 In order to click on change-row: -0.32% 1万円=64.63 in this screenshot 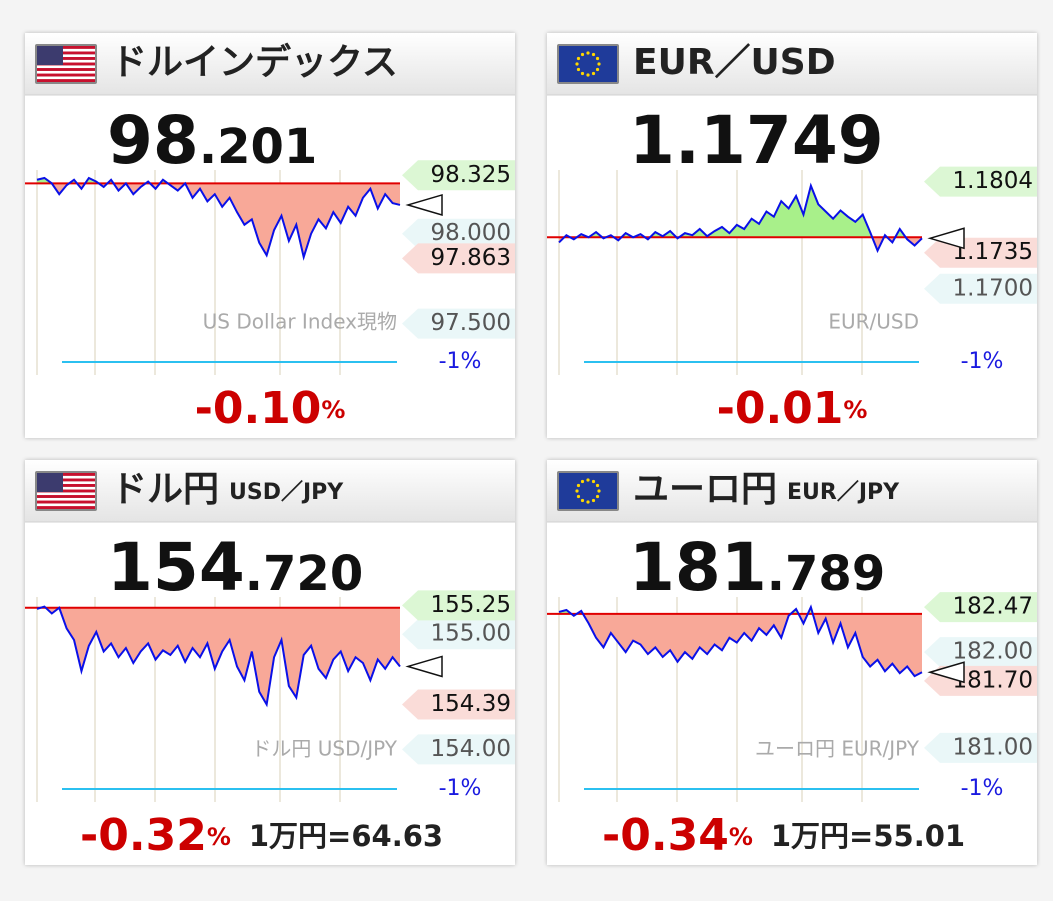, I will do `click(261, 835)`.